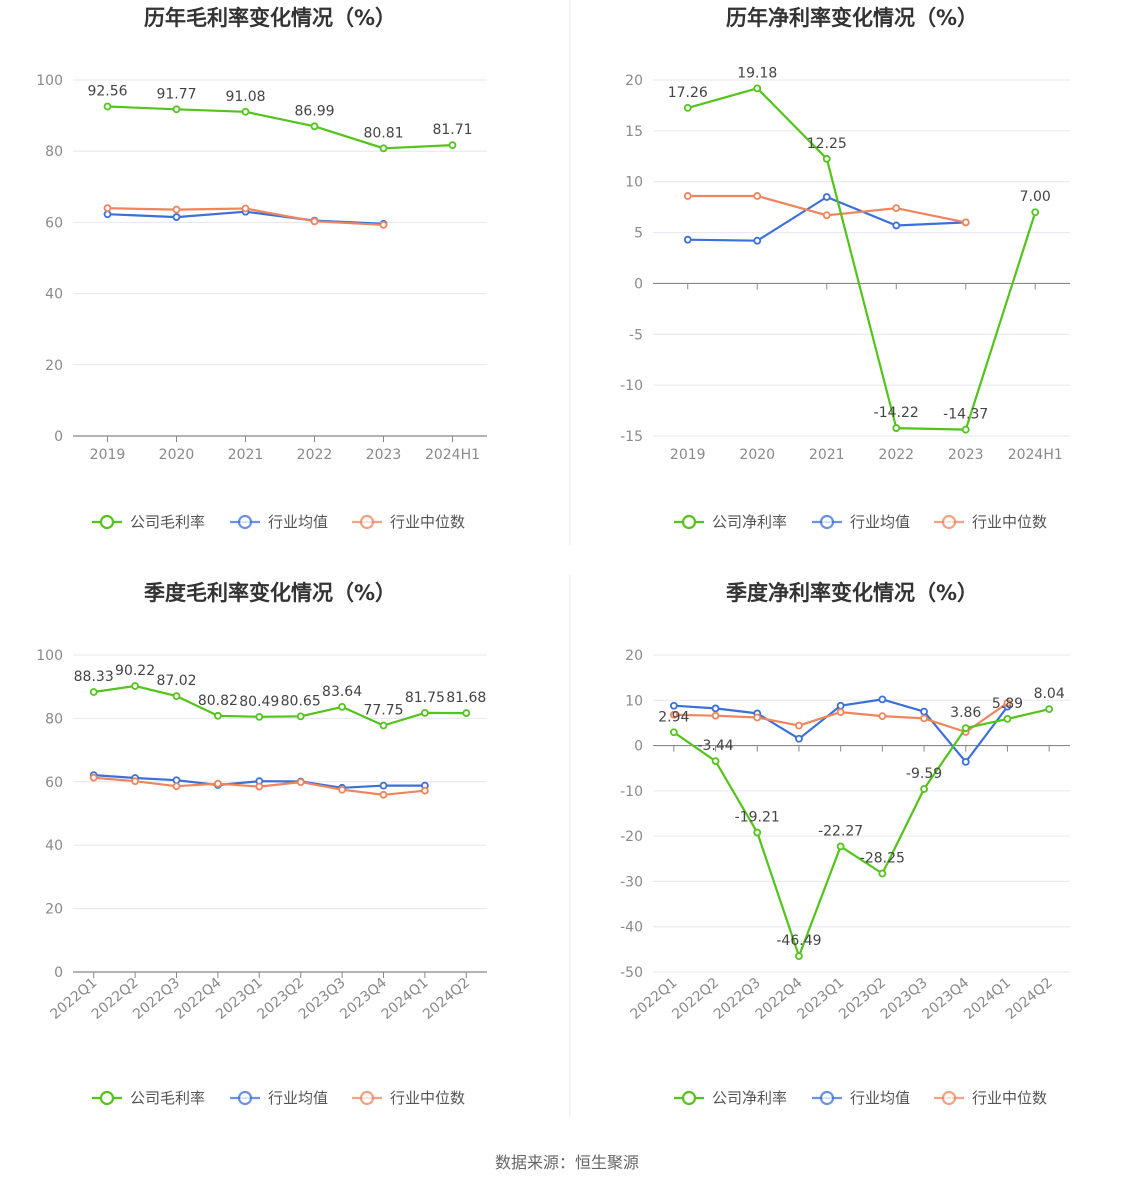 This screenshot has width=1134, height=1188. What do you see at coordinates (218, 701) in the screenshot?
I see `data-label: 80.82` at bounding box center [218, 701].